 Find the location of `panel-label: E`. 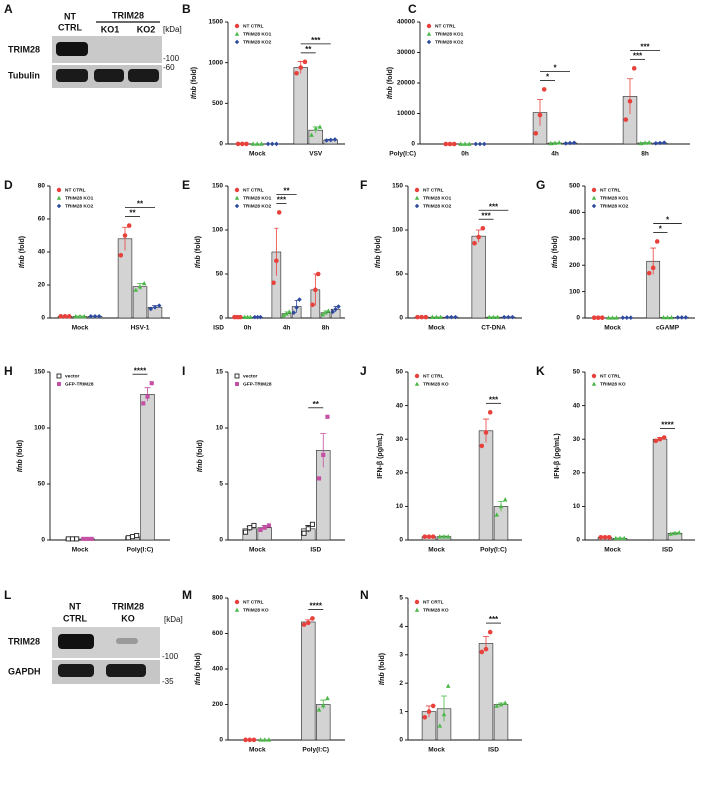

panel-label: E is located at coordinates (186, 185).